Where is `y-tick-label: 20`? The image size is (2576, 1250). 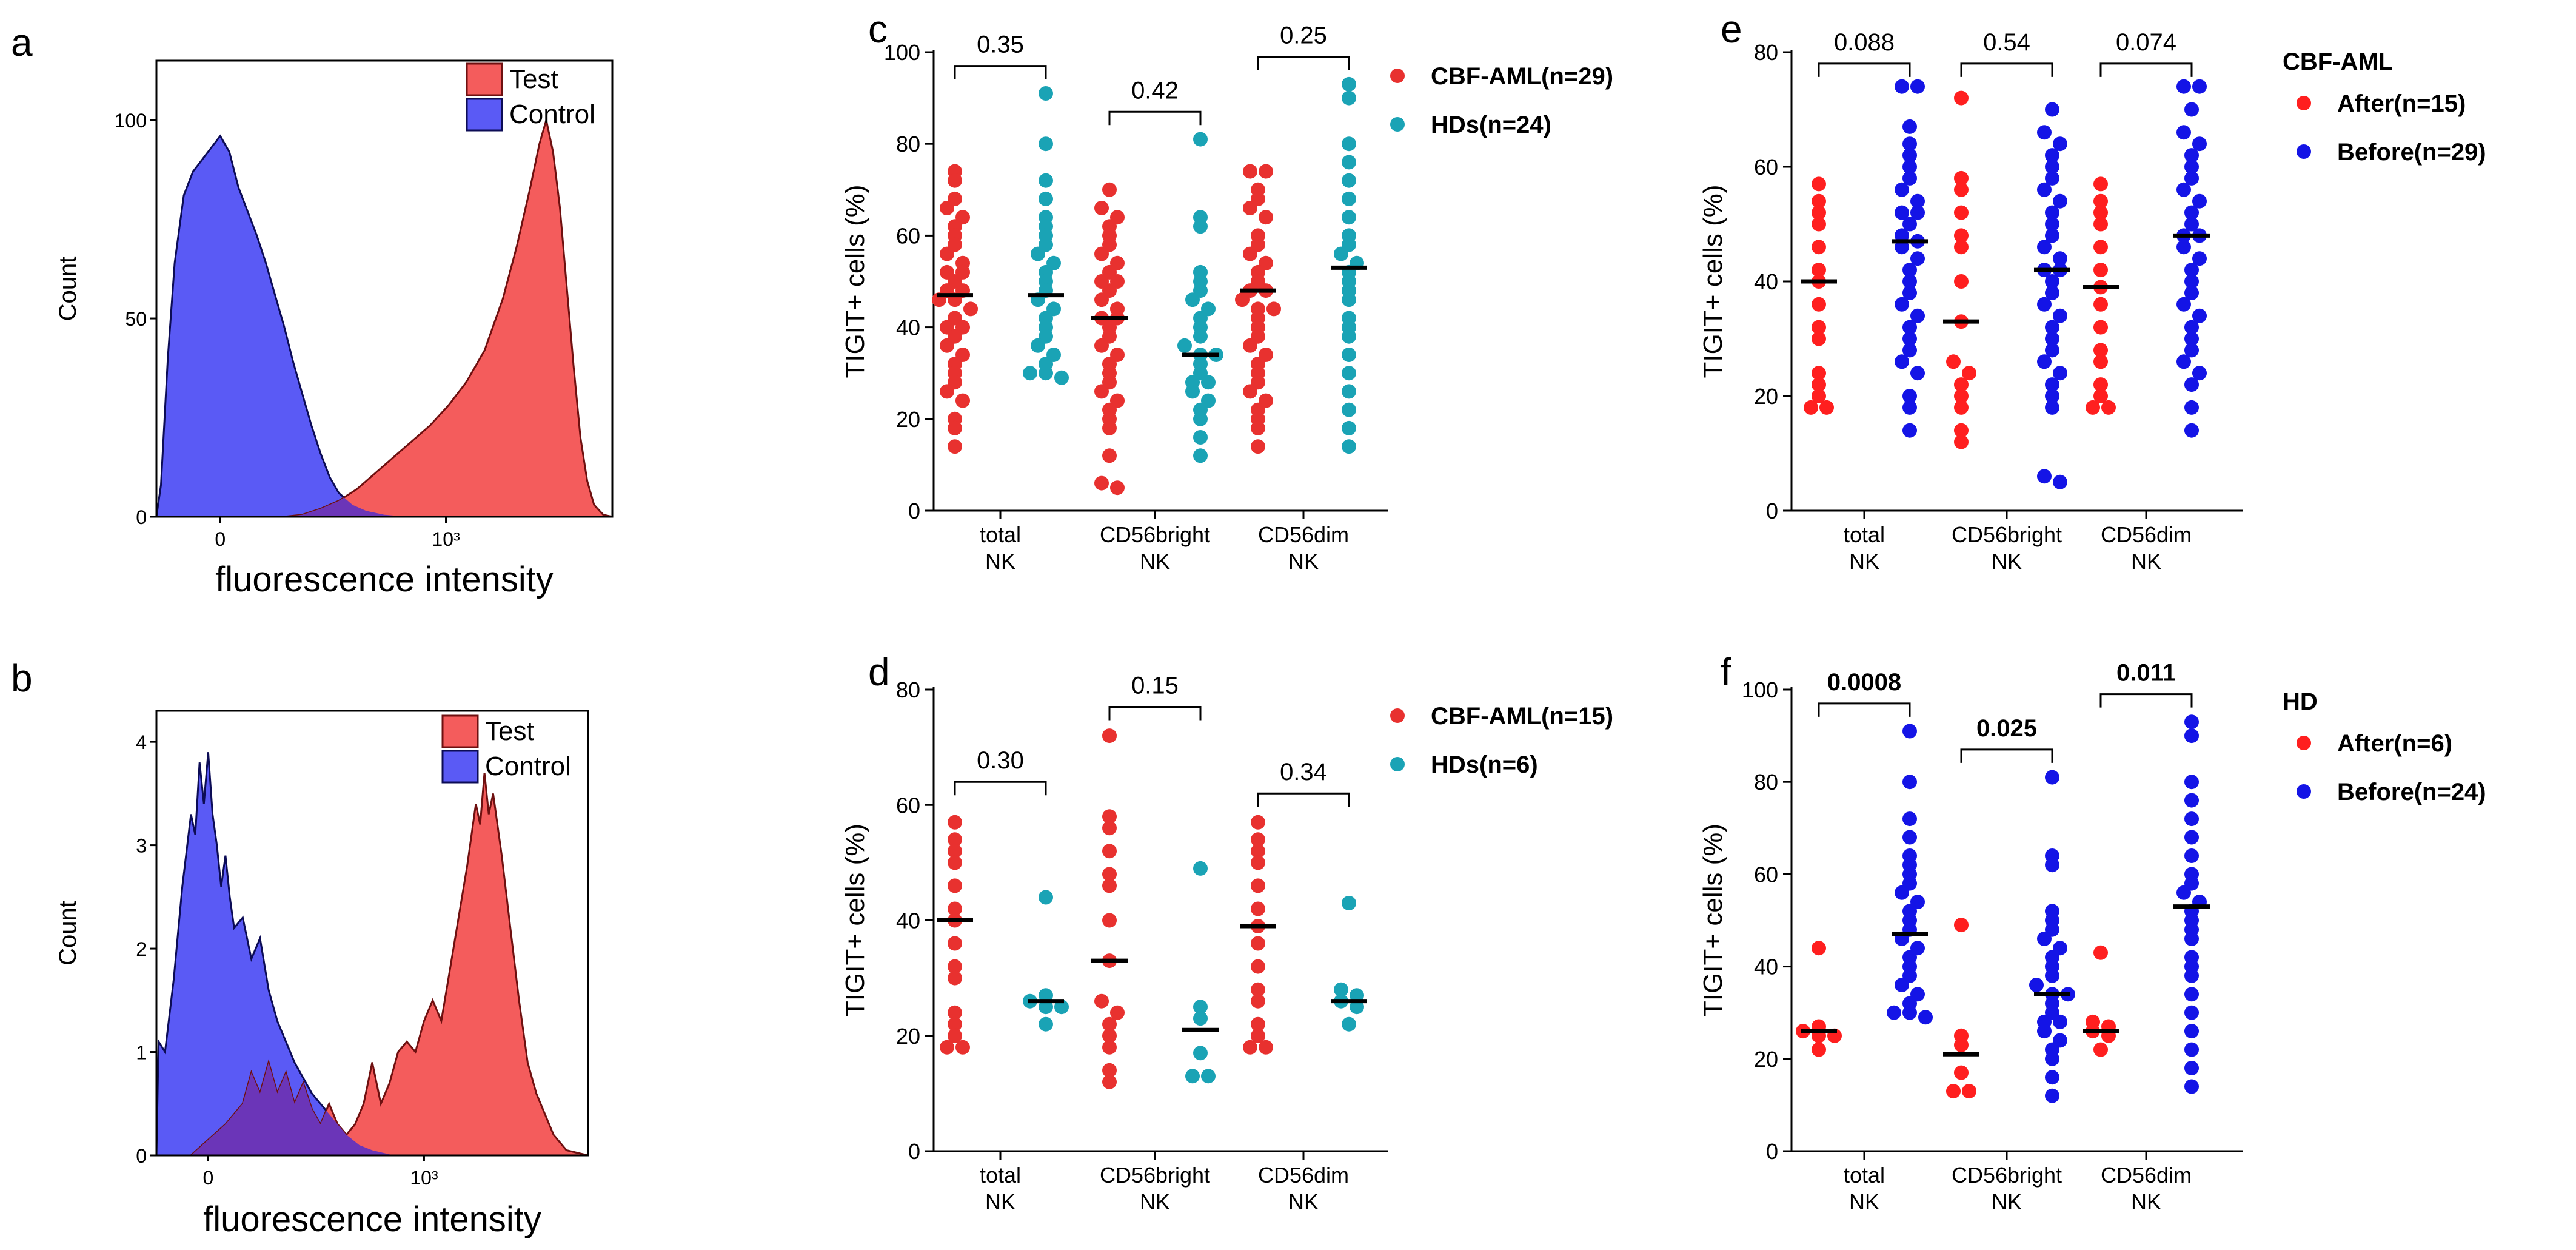
y-tick-label: 20 is located at coordinates (908, 1036).